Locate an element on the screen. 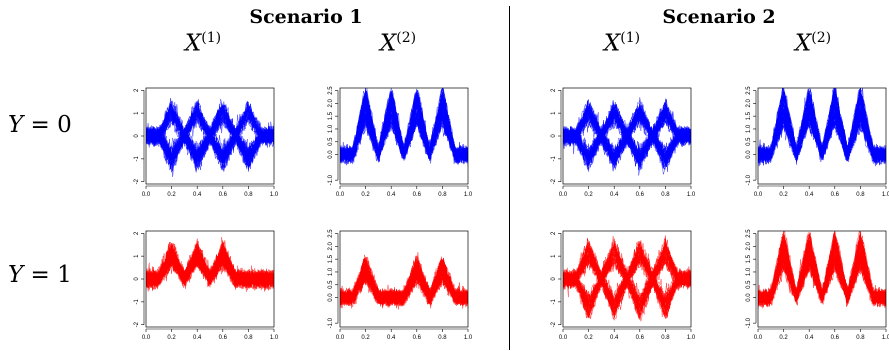 This screenshot has width=889, height=351. scenario-1-title: Scenario 1 is located at coordinates (306, 17).